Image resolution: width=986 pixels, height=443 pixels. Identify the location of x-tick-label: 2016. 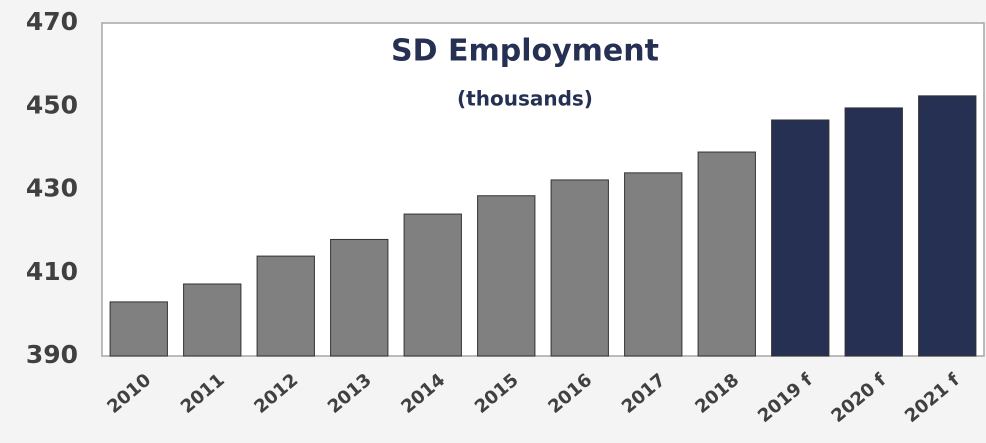
(570, 394).